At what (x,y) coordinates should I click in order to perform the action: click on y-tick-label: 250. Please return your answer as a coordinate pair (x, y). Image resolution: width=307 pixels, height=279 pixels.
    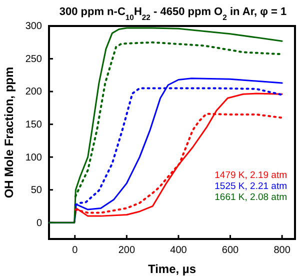
    Looking at the image, I should click on (33, 59).